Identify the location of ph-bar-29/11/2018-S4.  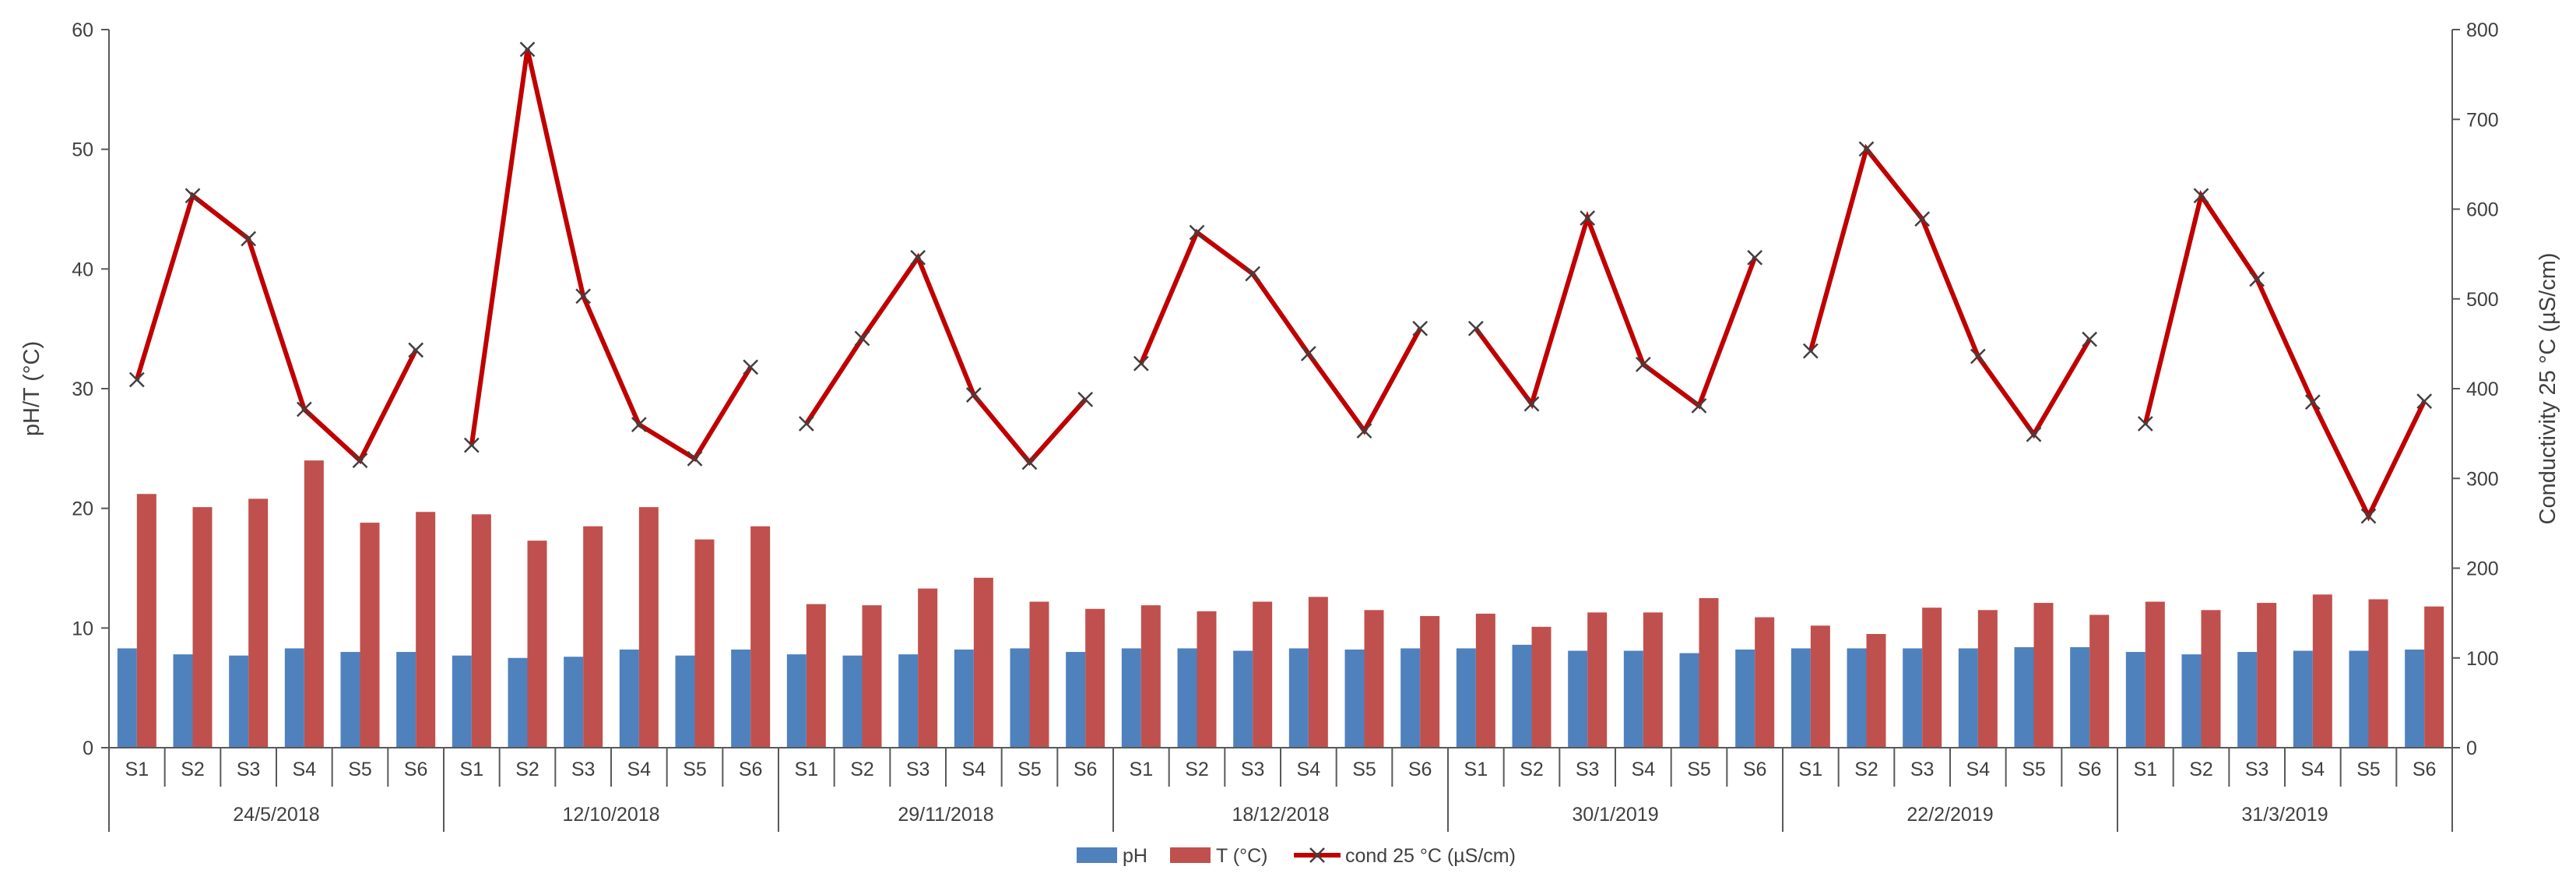
(964, 698).